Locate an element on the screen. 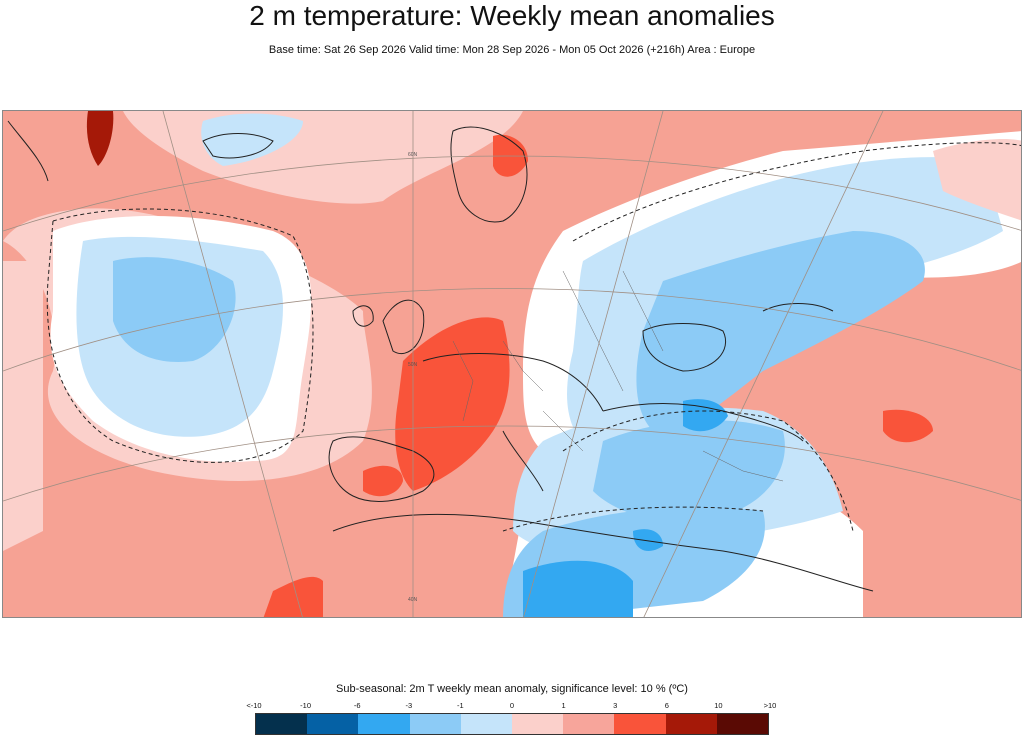 The image size is (1024, 744). anomaly-field-warm-morocco is located at coordinates (293, 596).